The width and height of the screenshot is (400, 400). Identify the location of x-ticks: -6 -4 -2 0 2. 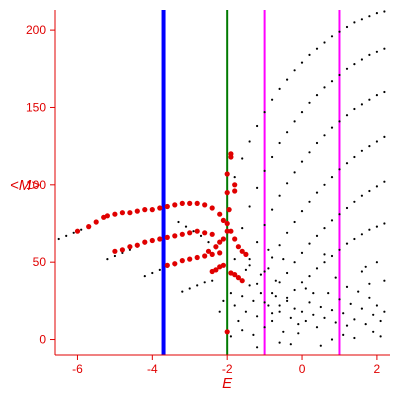
(226, 365).